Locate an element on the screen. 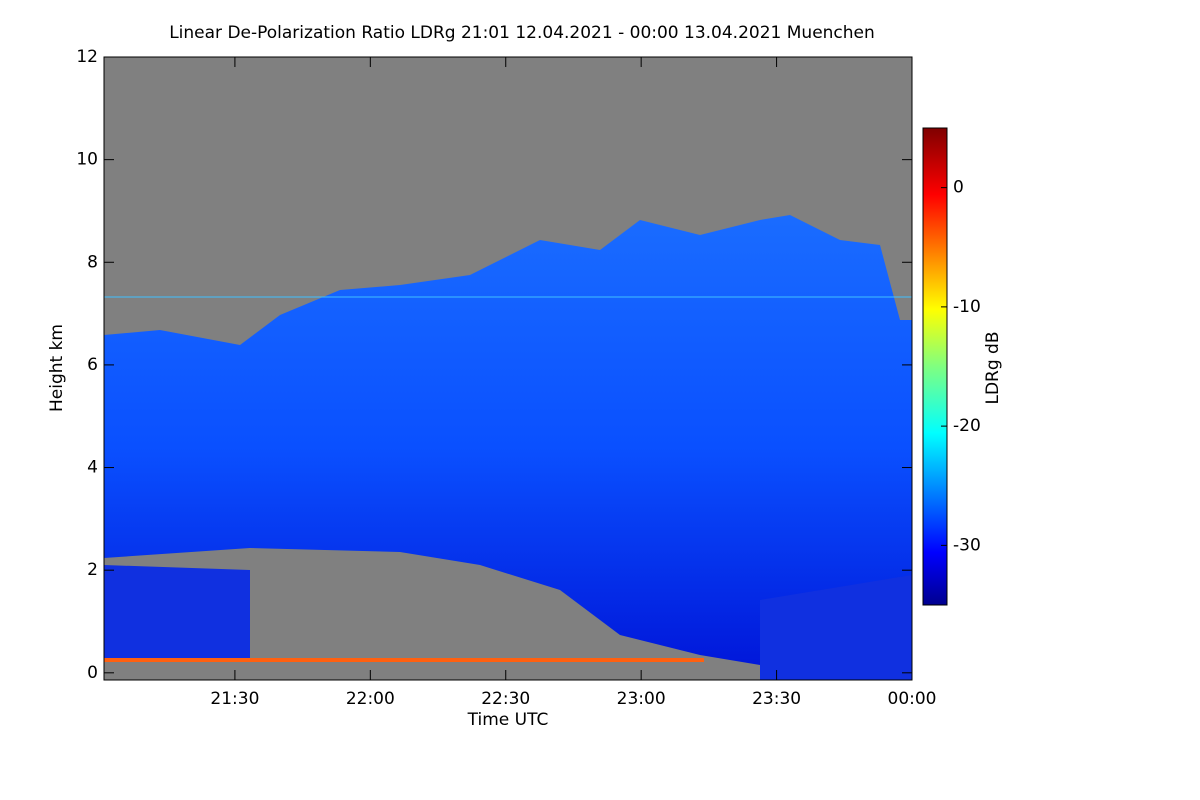 This screenshot has width=1200, height=800. x-tick-label: 22:00 is located at coordinates (370, 699).